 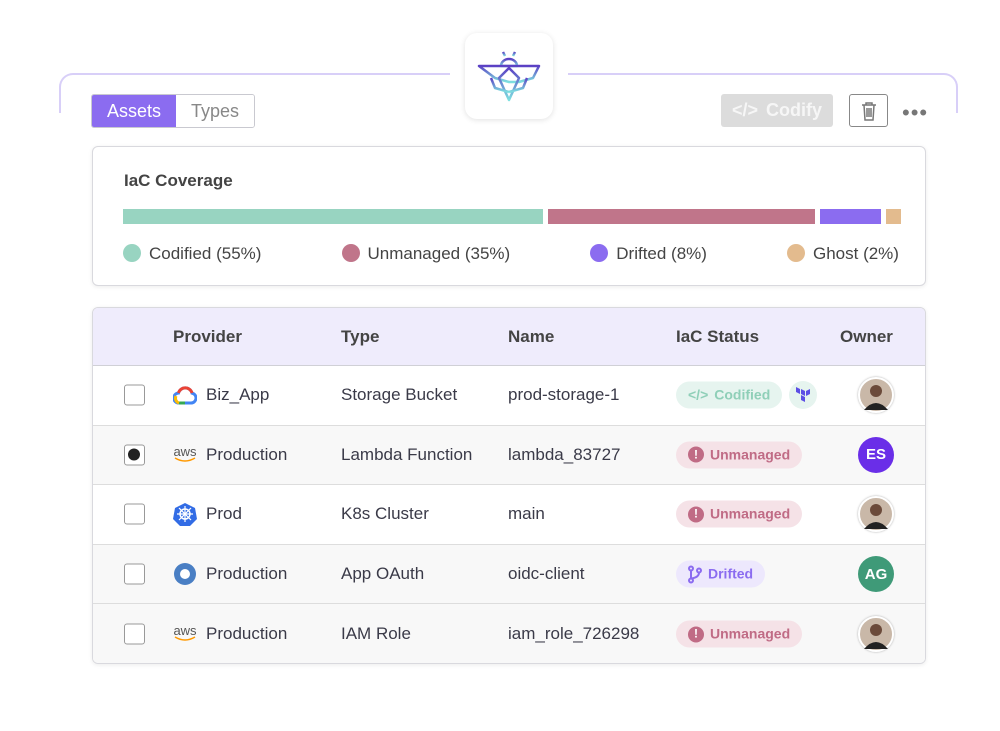 I want to click on kubernetes-icon, so click(x=185, y=514).